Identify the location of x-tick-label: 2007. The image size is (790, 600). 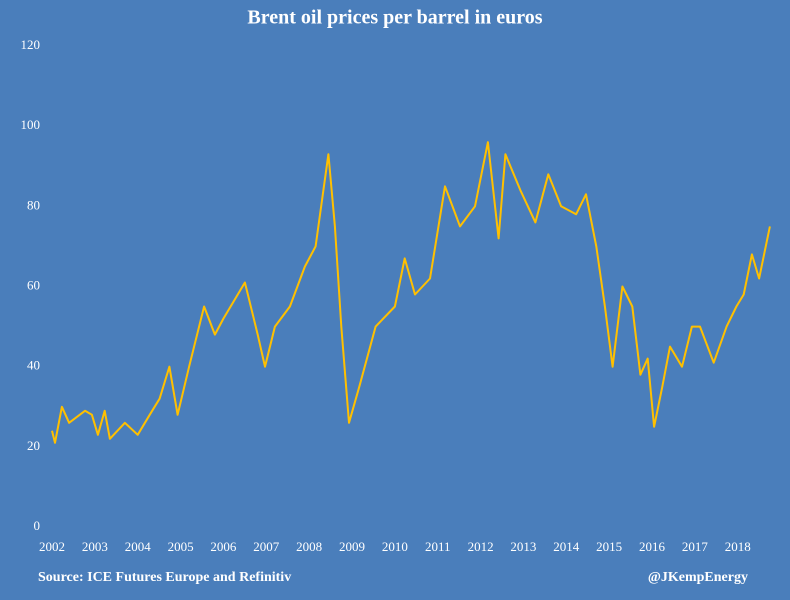
(266, 546).